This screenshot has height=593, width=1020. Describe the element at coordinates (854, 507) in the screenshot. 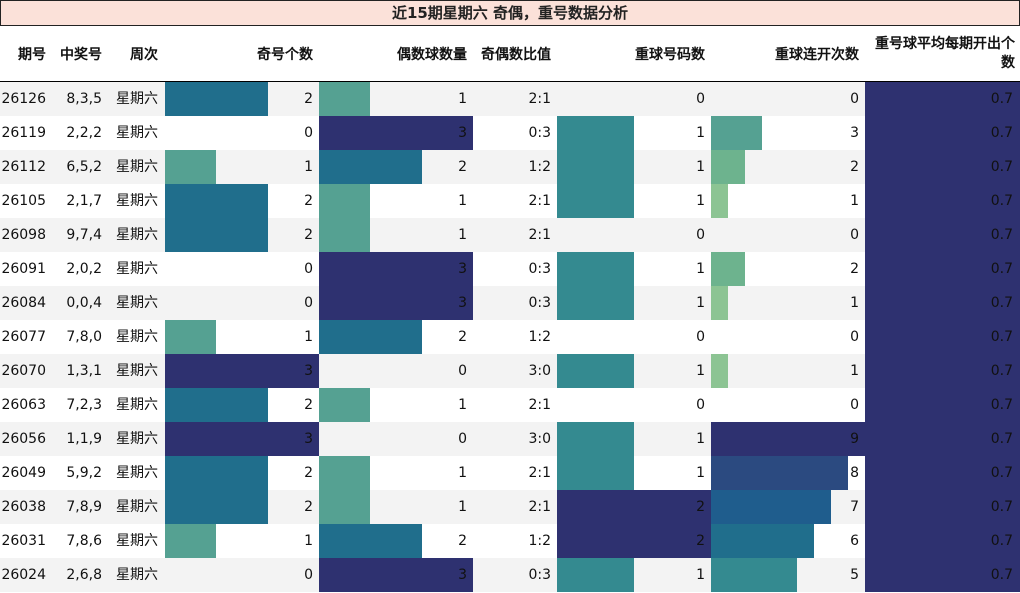

I see `cell-repeat-streak: 7` at that location.